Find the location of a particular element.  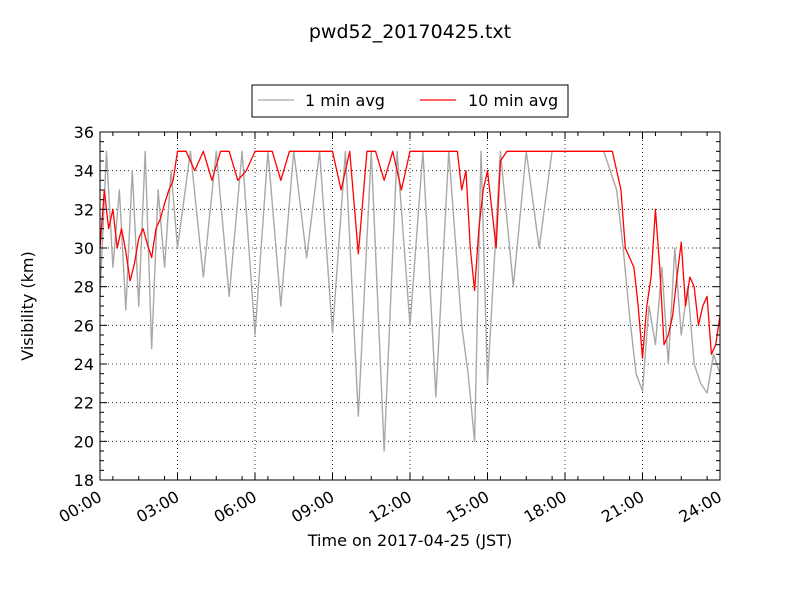

y-tick-label: 18 is located at coordinates (84, 480).